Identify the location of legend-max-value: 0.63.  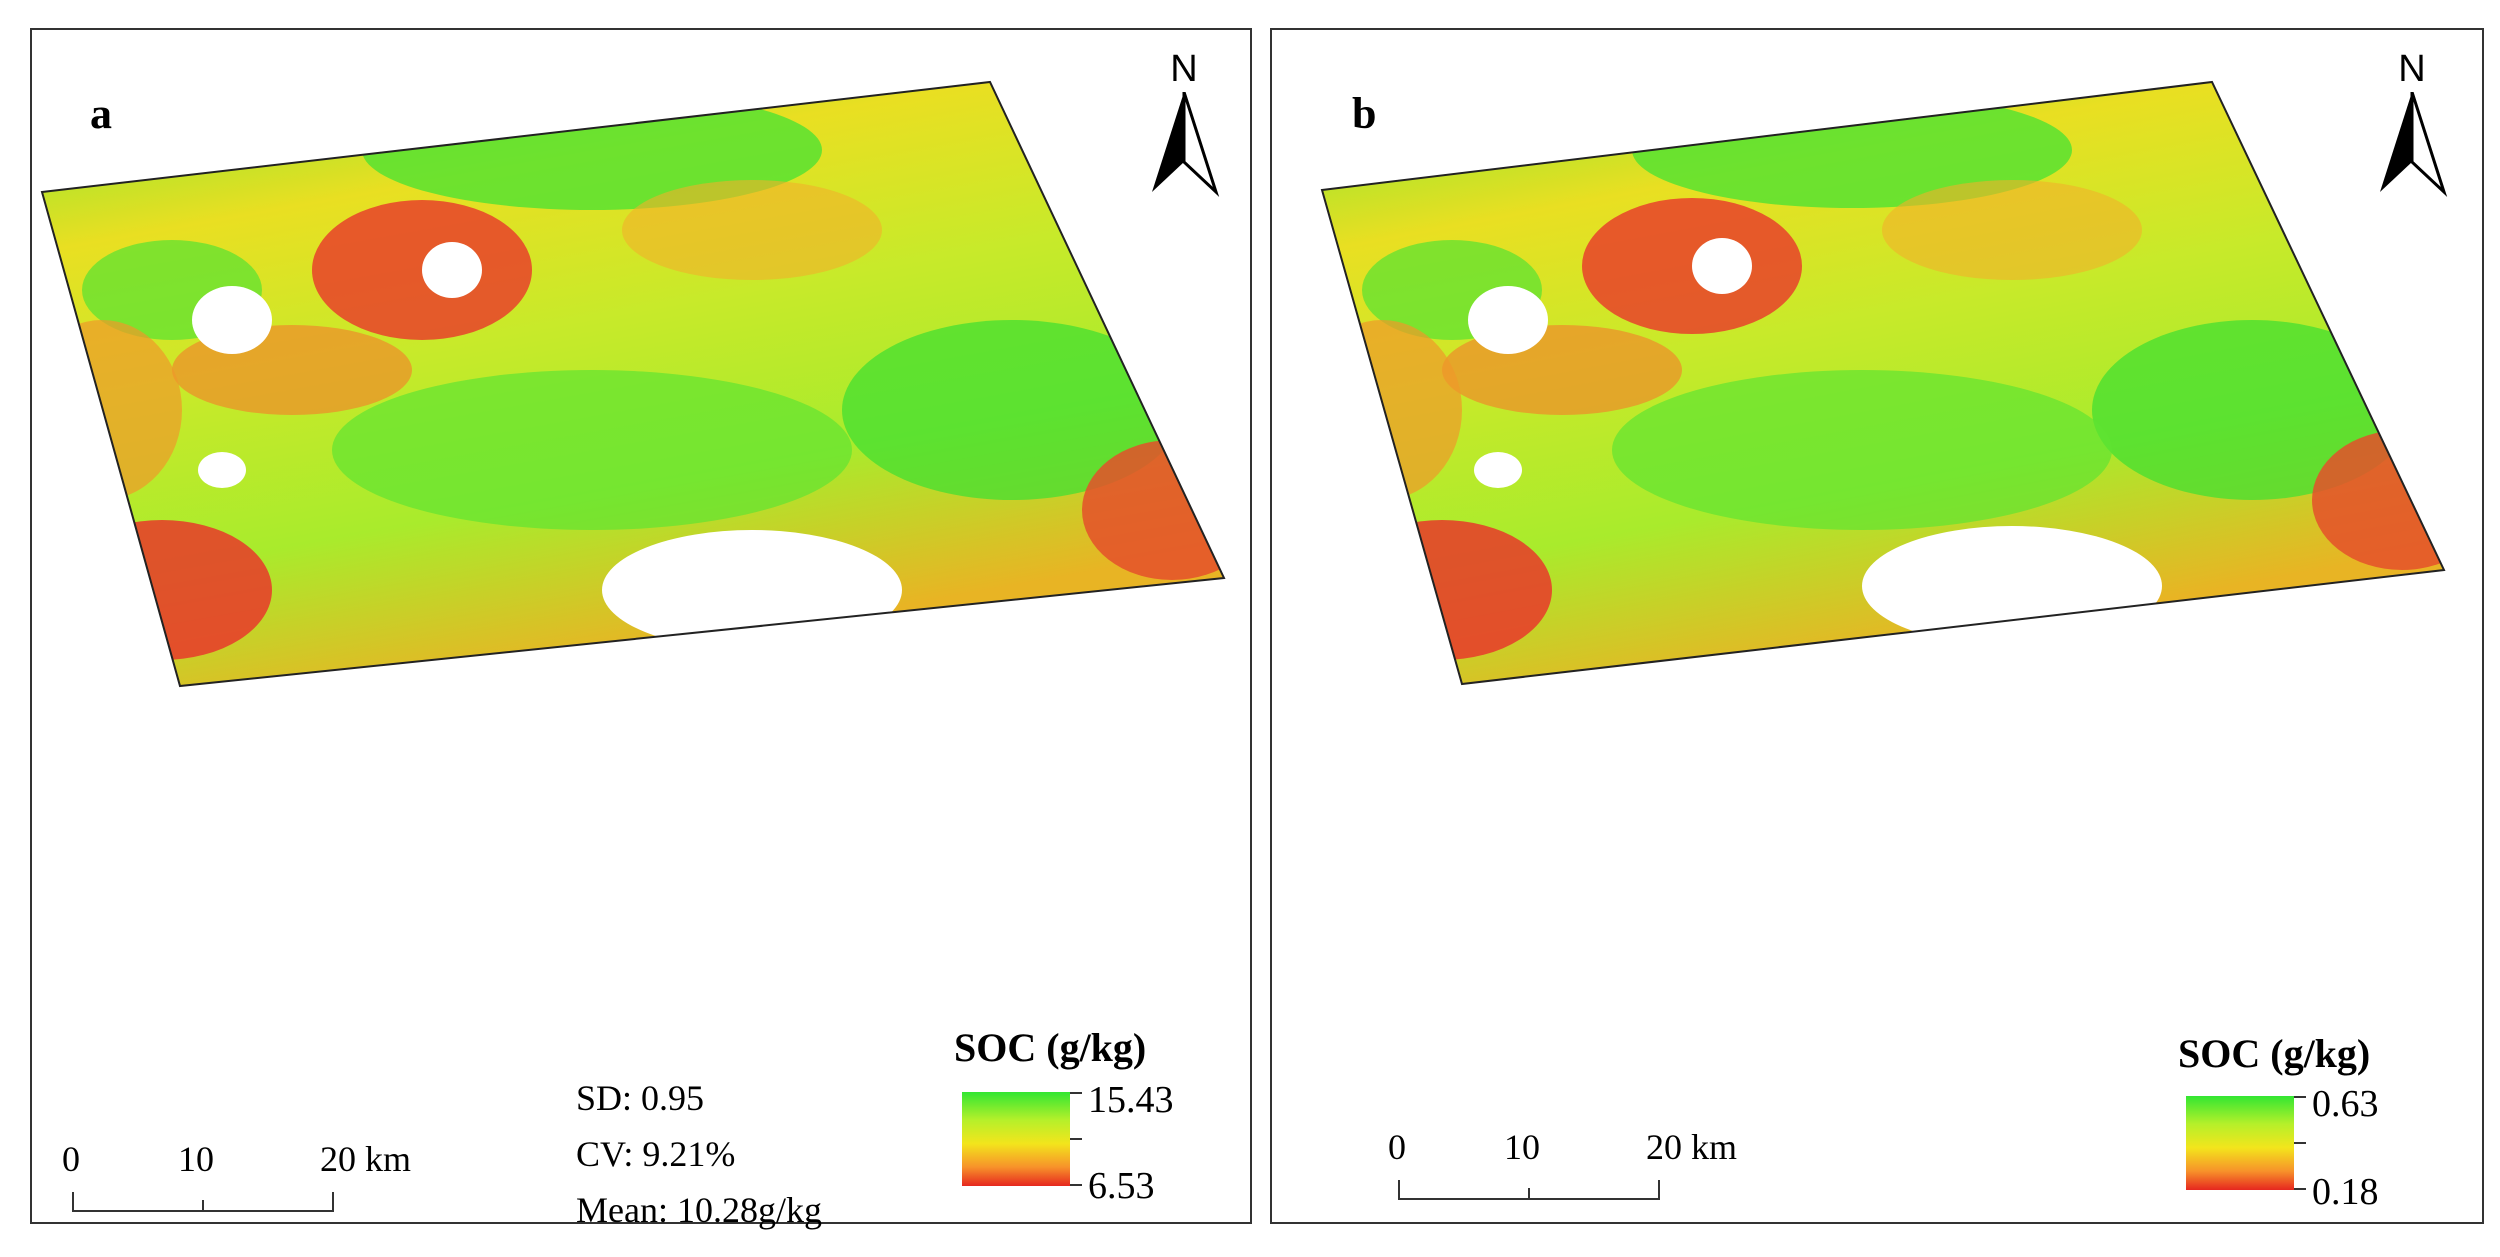
(2345, 1104).